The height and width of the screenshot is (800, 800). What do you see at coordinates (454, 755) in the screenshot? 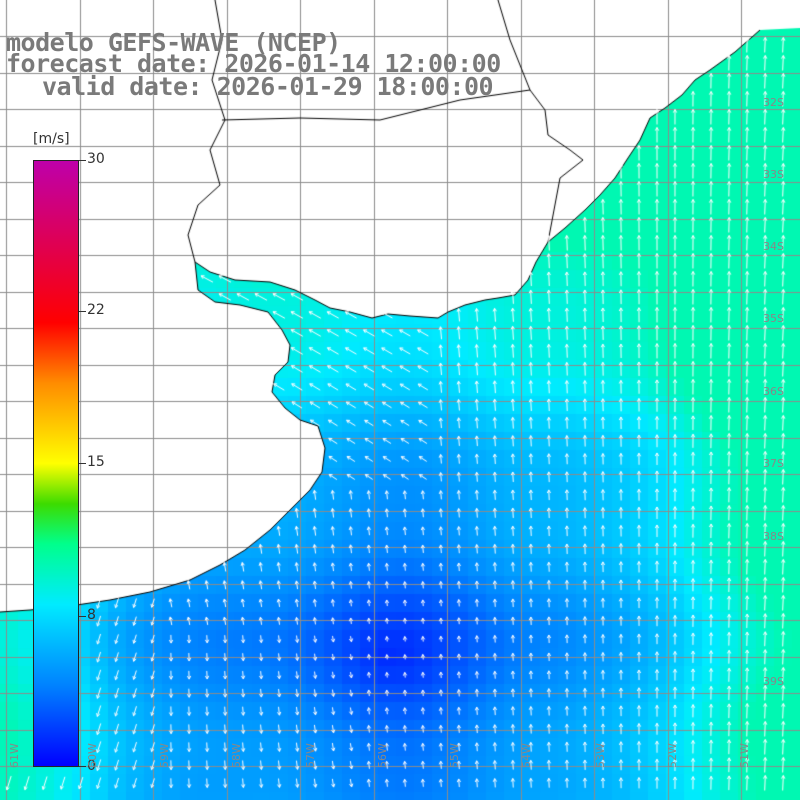
I see `lon-label: 55W` at bounding box center [454, 755].